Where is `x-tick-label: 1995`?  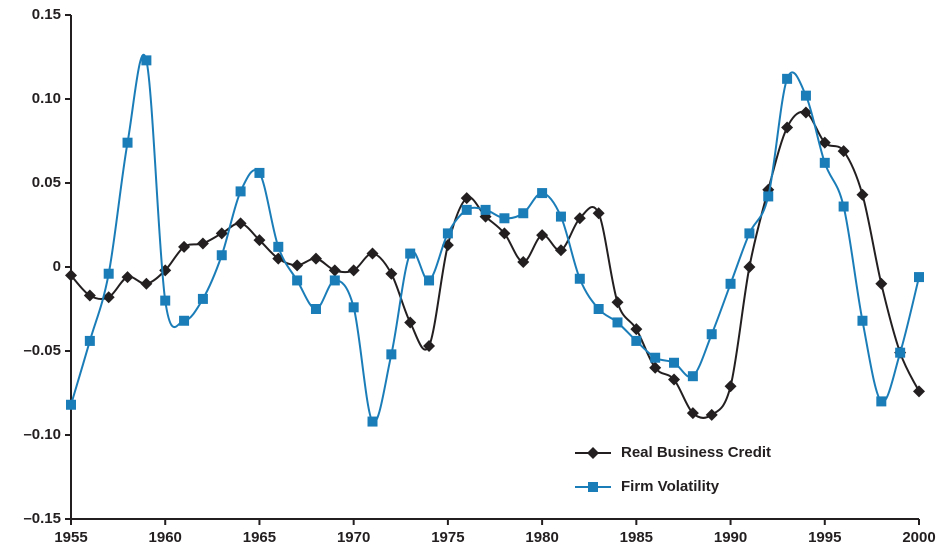 x-tick-label: 1995 is located at coordinates (824, 537).